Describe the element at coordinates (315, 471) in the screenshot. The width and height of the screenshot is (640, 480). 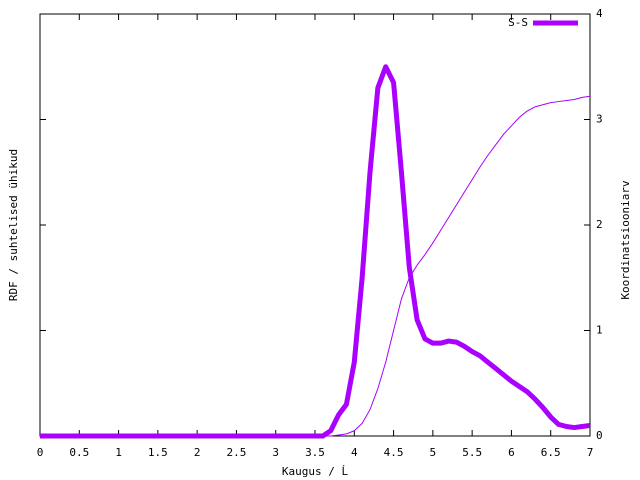
I see `x-axis-label: Kaugus / Ĺ` at that location.